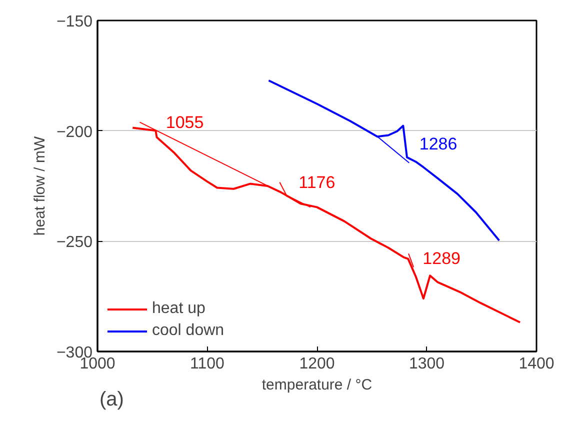 The image size is (563, 428). Describe the element at coordinates (536, 364) in the screenshot. I see `x-tick-label: 1400` at that location.